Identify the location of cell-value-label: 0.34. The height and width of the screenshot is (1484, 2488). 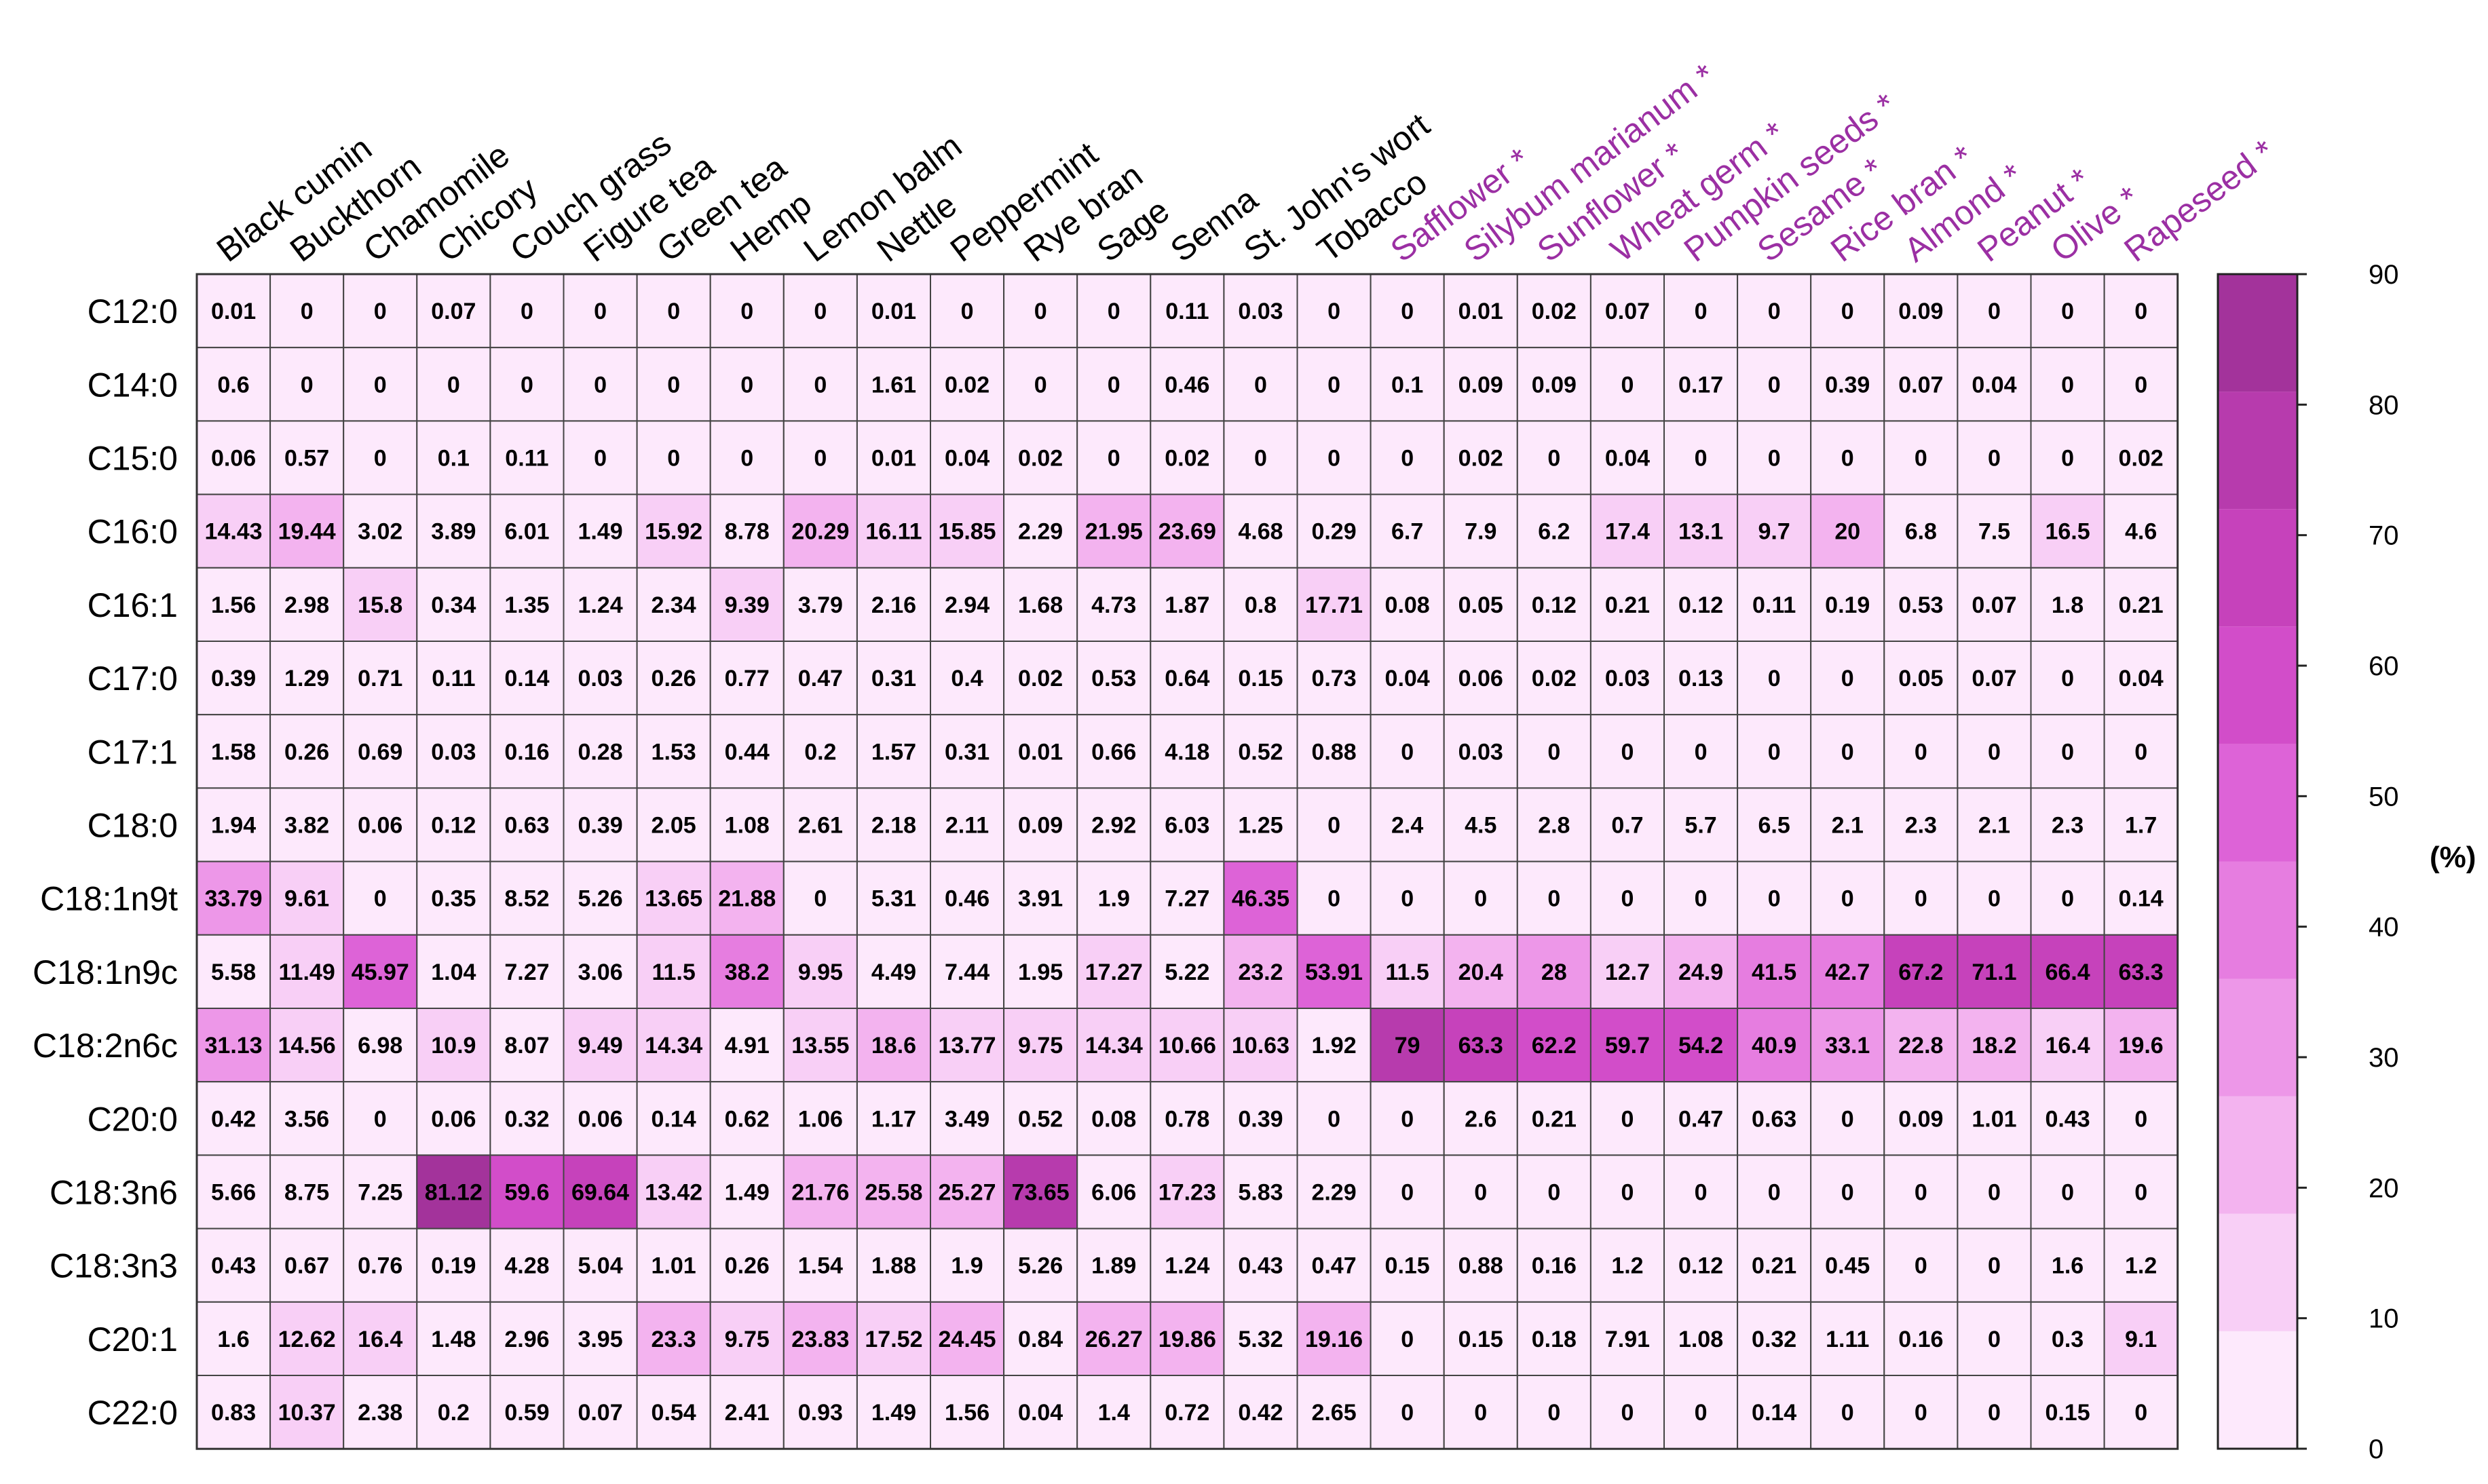
(453, 605).